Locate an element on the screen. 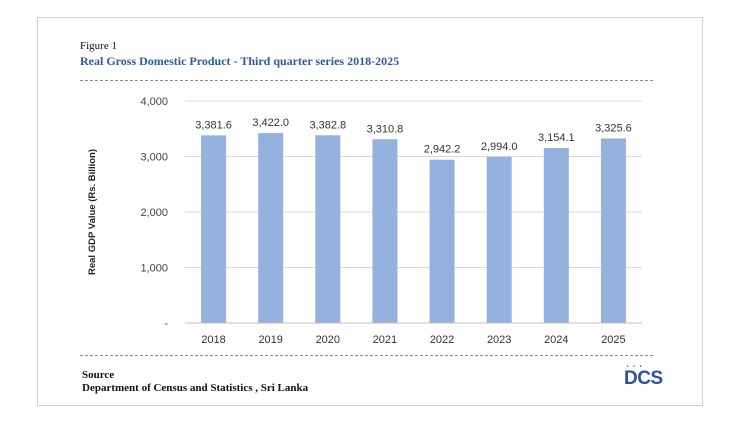 This screenshot has height=430, width=750. bar-value-label: 3,422.0 is located at coordinates (270, 123).